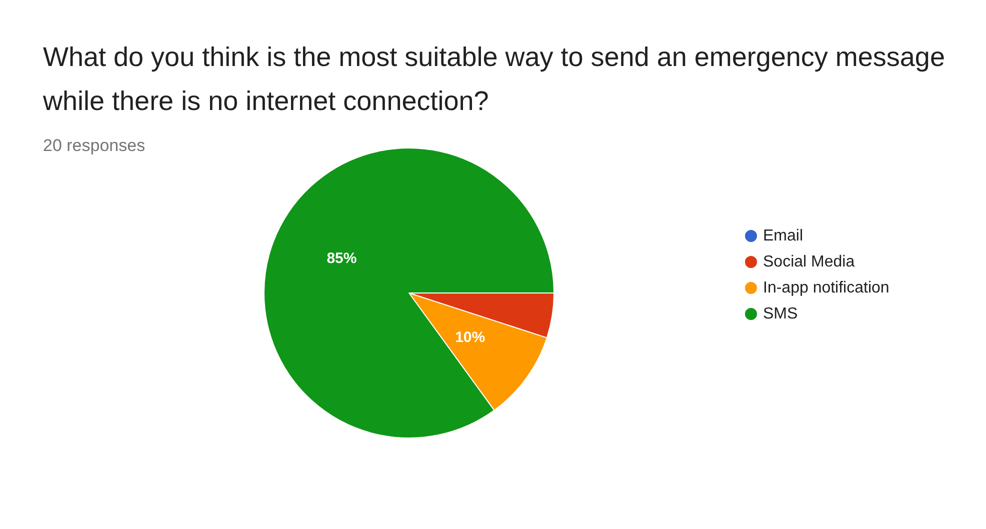  I want to click on data-label: 85%, so click(341, 259).